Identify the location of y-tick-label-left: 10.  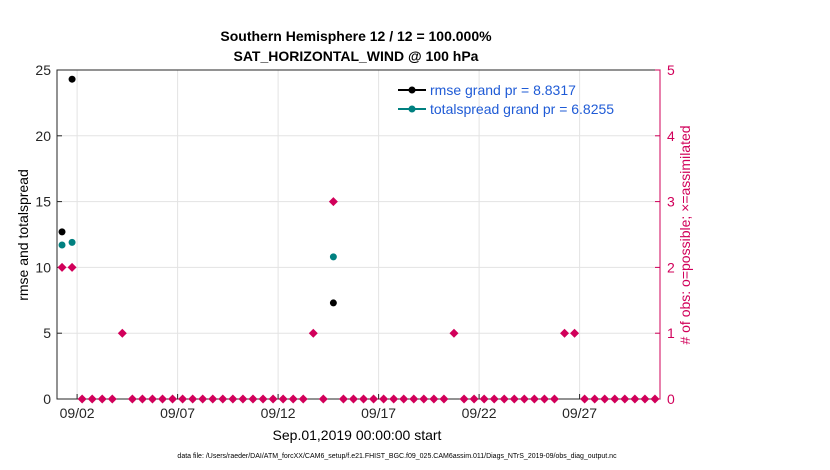
(43, 267).